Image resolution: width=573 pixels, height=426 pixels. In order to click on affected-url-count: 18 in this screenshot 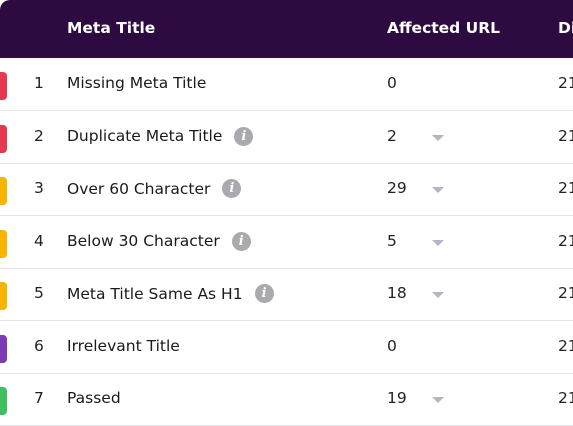, I will do `click(397, 293)`.